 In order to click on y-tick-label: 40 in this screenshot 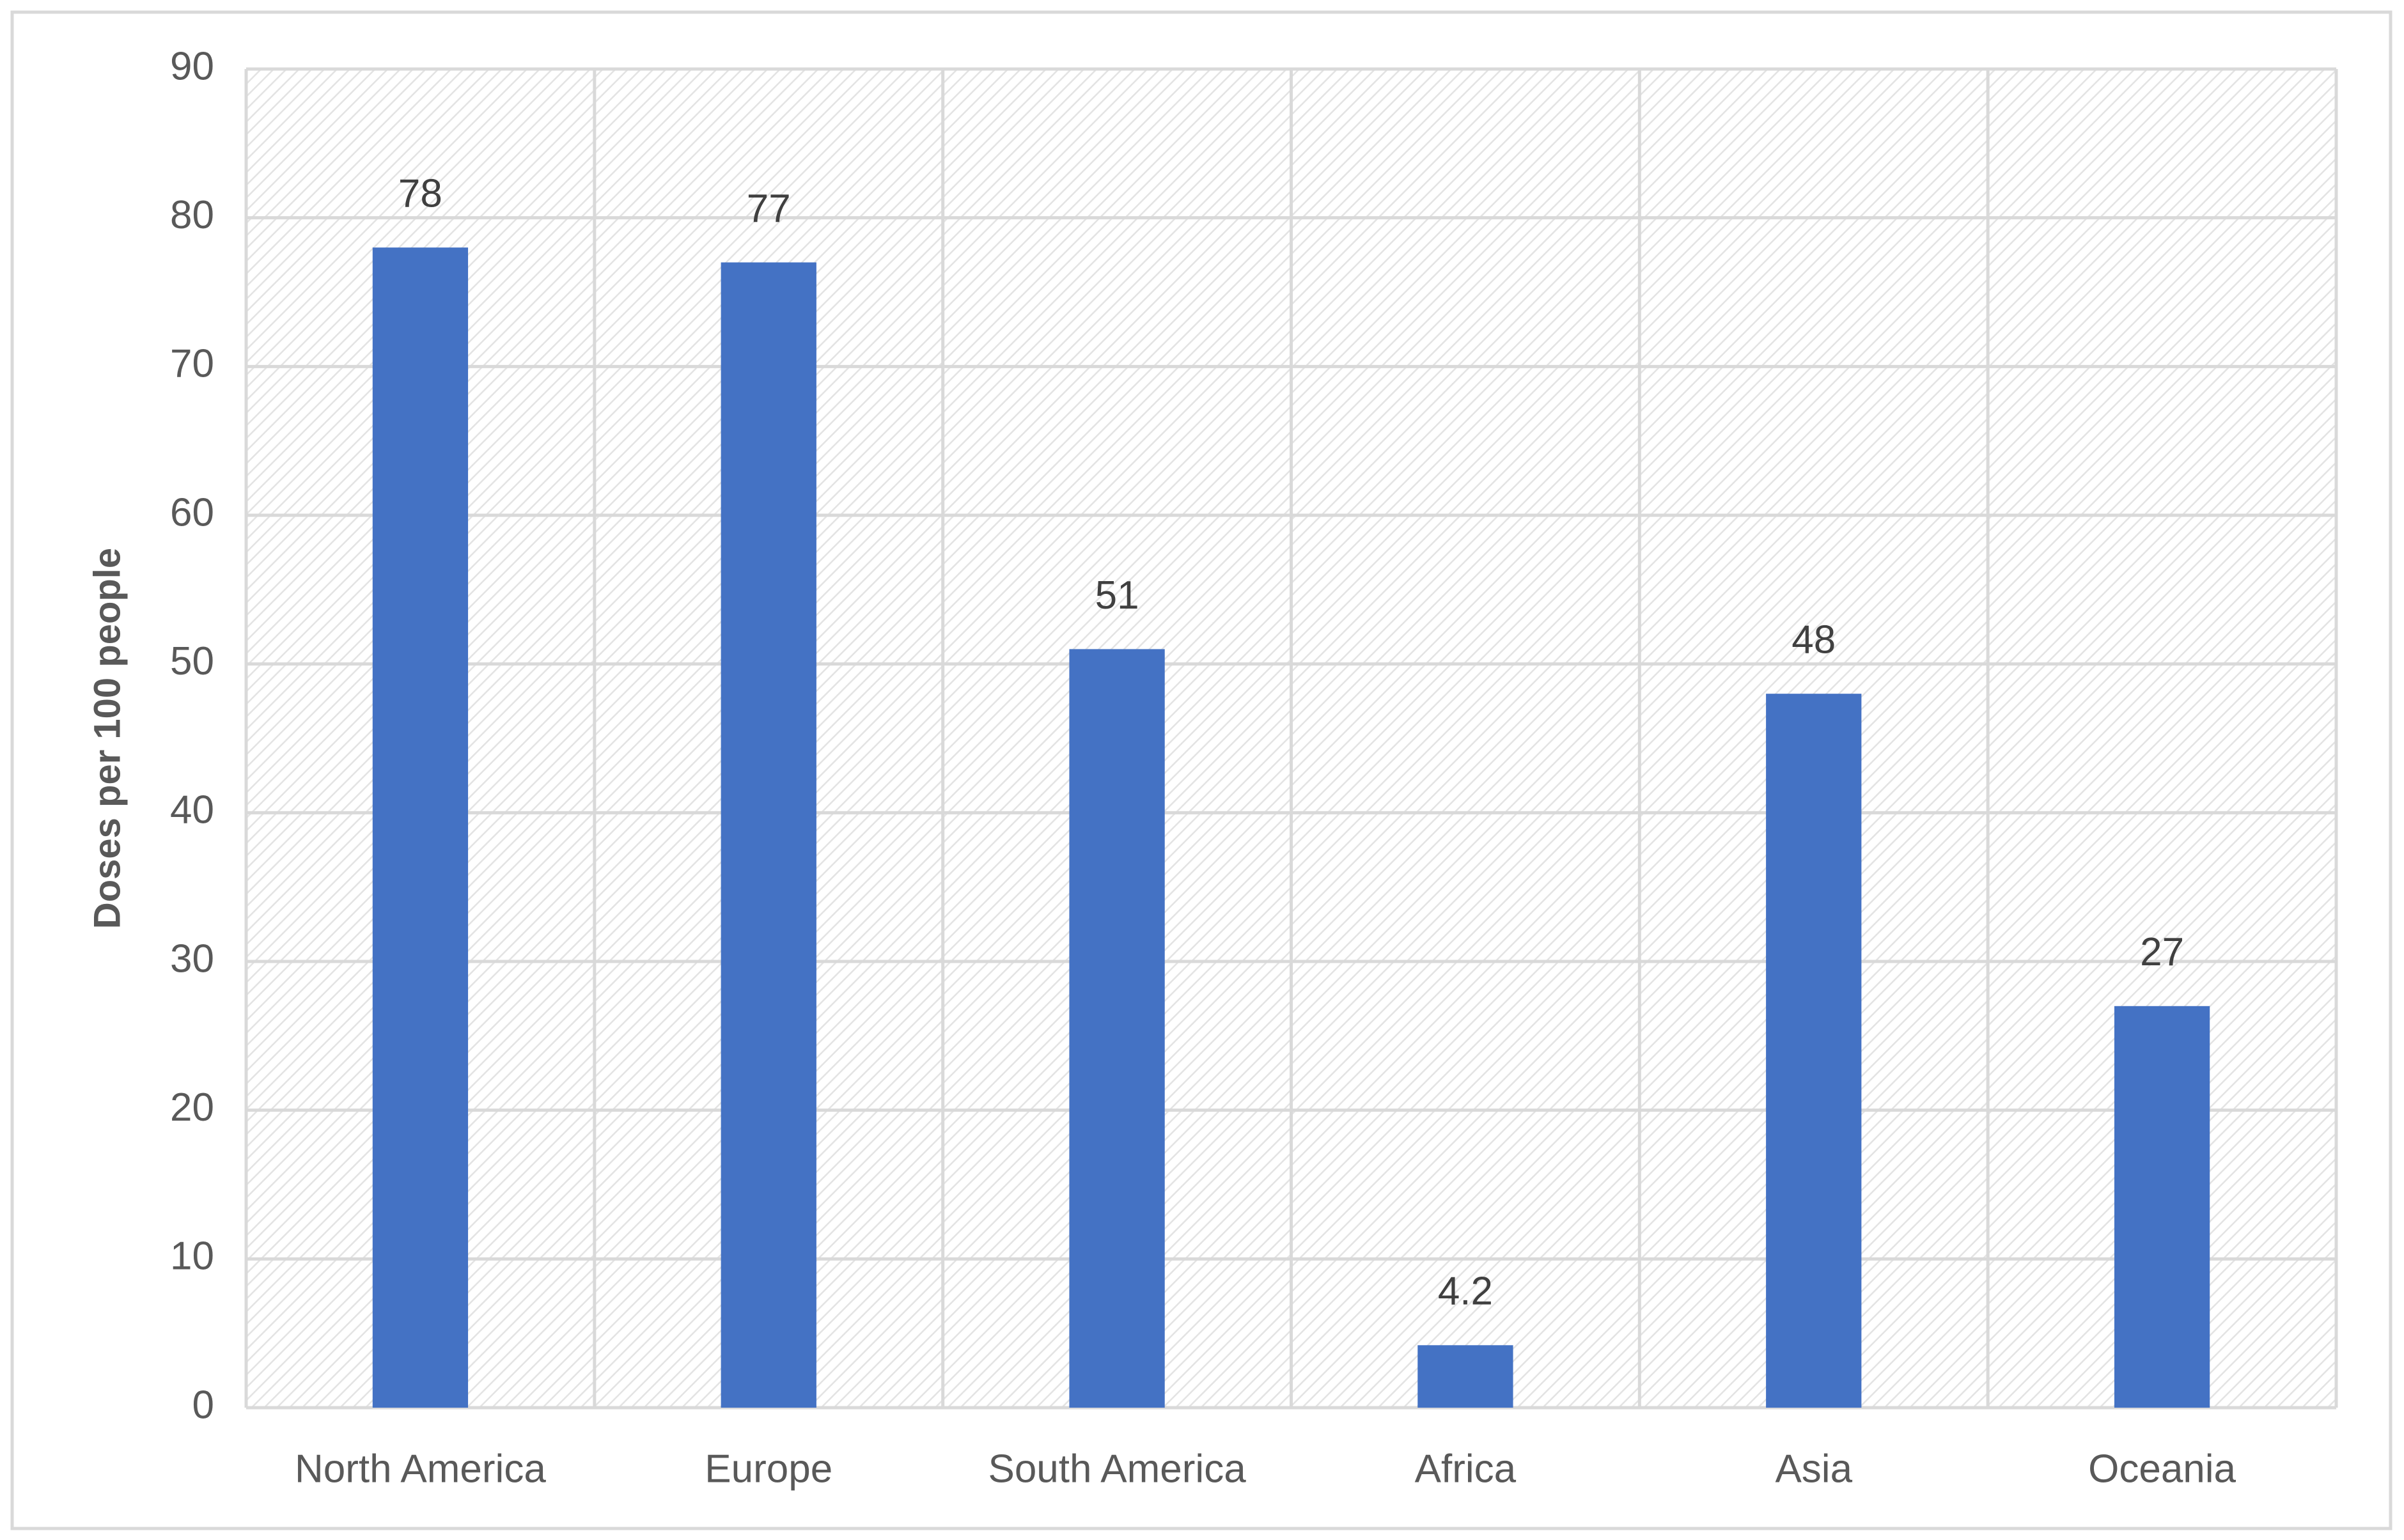, I will do `click(192, 810)`.